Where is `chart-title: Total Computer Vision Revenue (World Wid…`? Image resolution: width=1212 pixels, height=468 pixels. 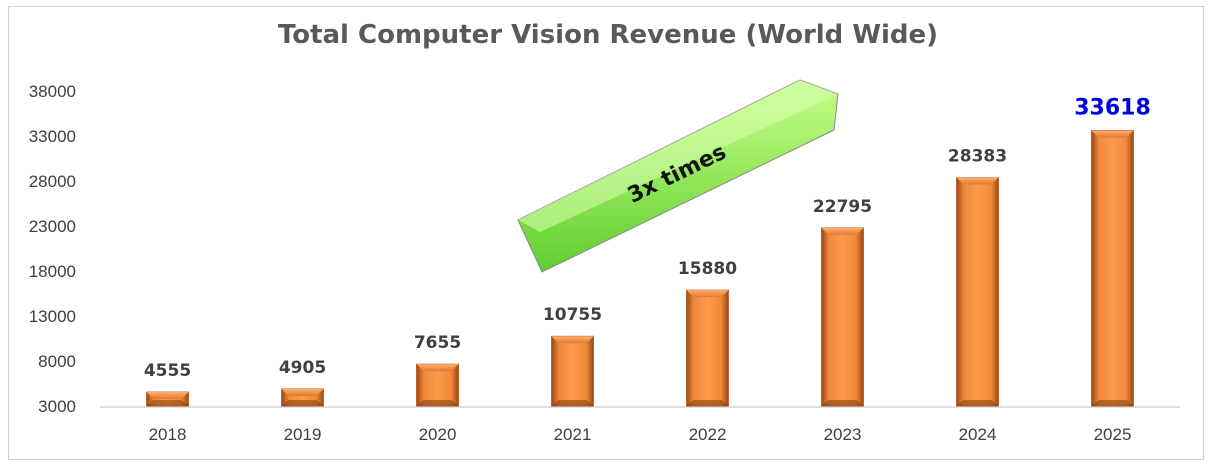
chart-title: Total Computer Vision Revenue (World Wid… is located at coordinates (608, 35).